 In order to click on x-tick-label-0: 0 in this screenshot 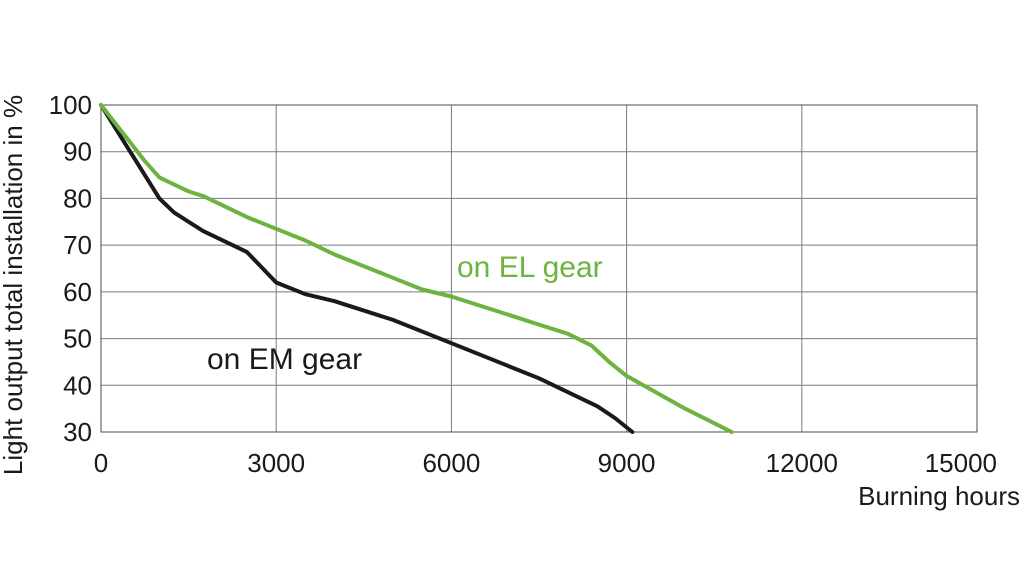, I will do `click(101, 463)`.